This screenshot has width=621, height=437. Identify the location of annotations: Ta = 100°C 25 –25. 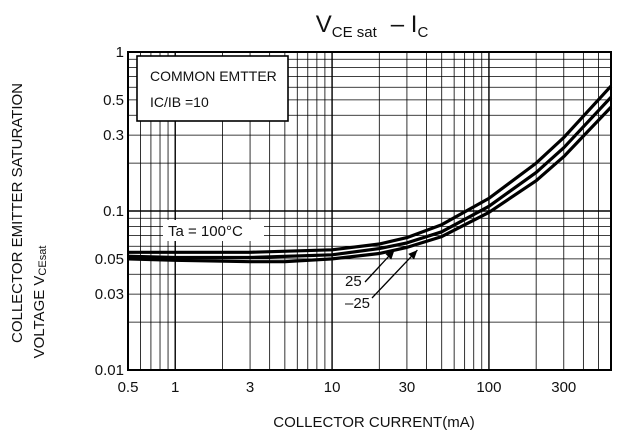
(290, 266).